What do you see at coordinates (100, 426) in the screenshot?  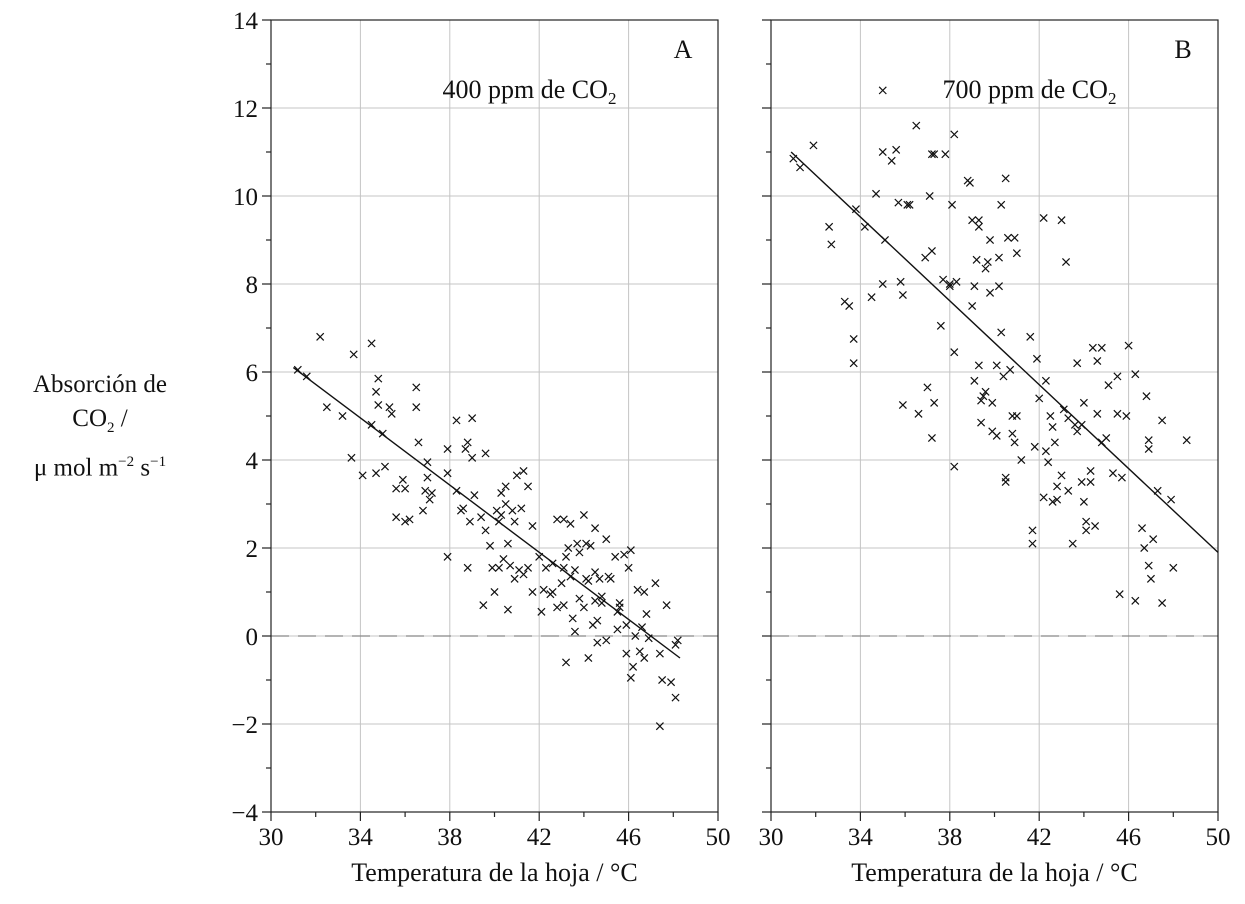 I see `y-axis-label: Absorción de CO2 / μ mol m−2 s−1` at bounding box center [100, 426].